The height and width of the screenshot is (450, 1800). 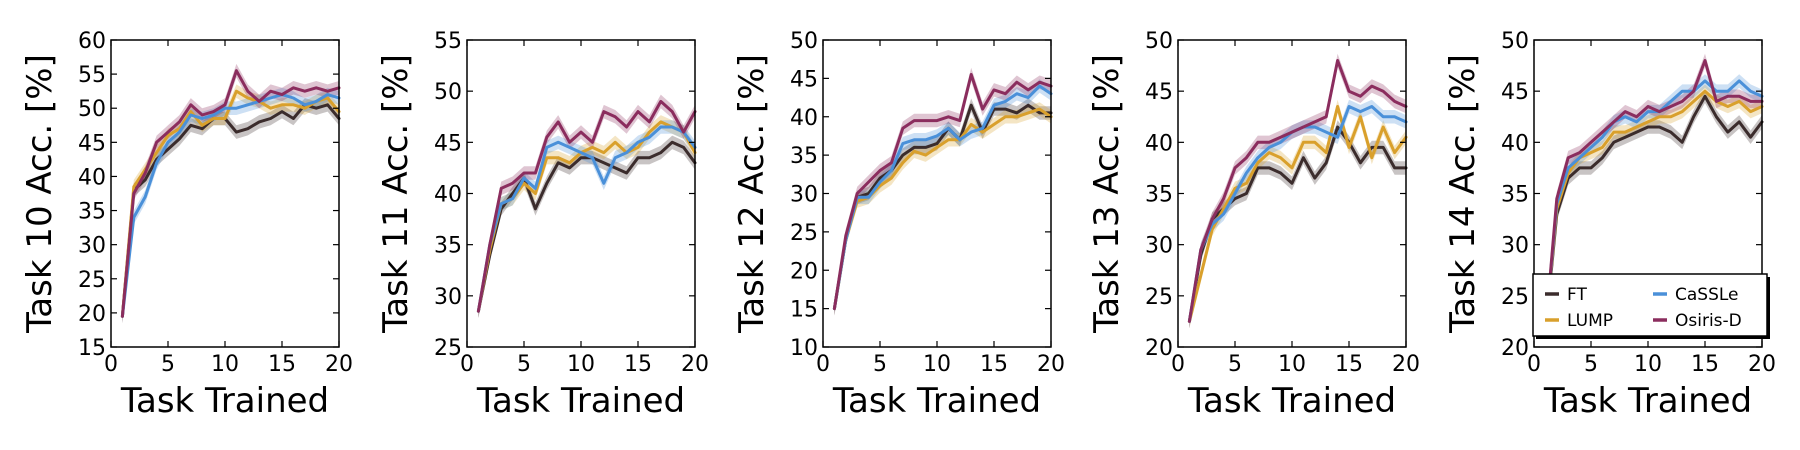 I want to click on y-tick-label: 20, so click(x=804, y=271).